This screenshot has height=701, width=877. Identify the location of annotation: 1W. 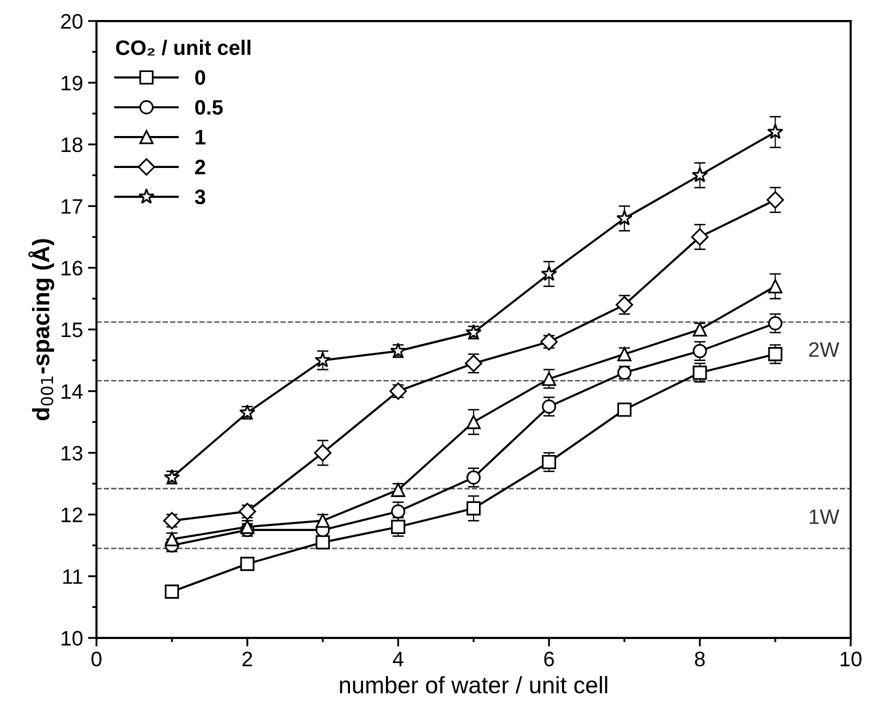
(825, 517).